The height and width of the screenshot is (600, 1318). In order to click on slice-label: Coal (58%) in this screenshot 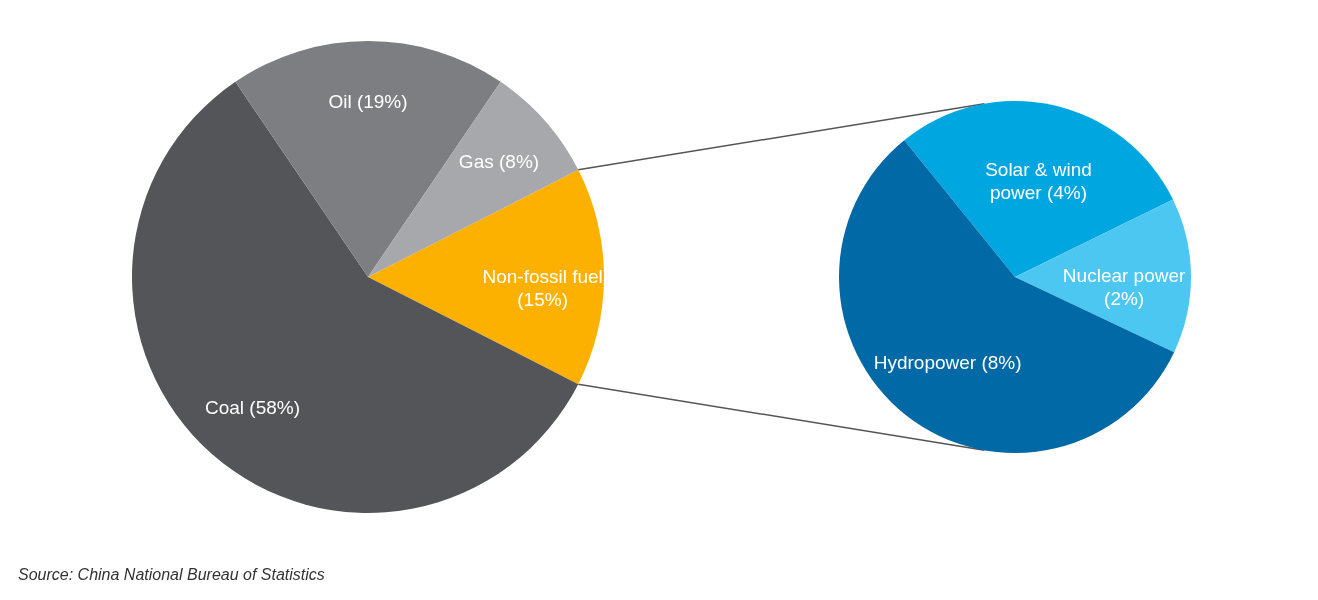, I will do `click(252, 407)`.